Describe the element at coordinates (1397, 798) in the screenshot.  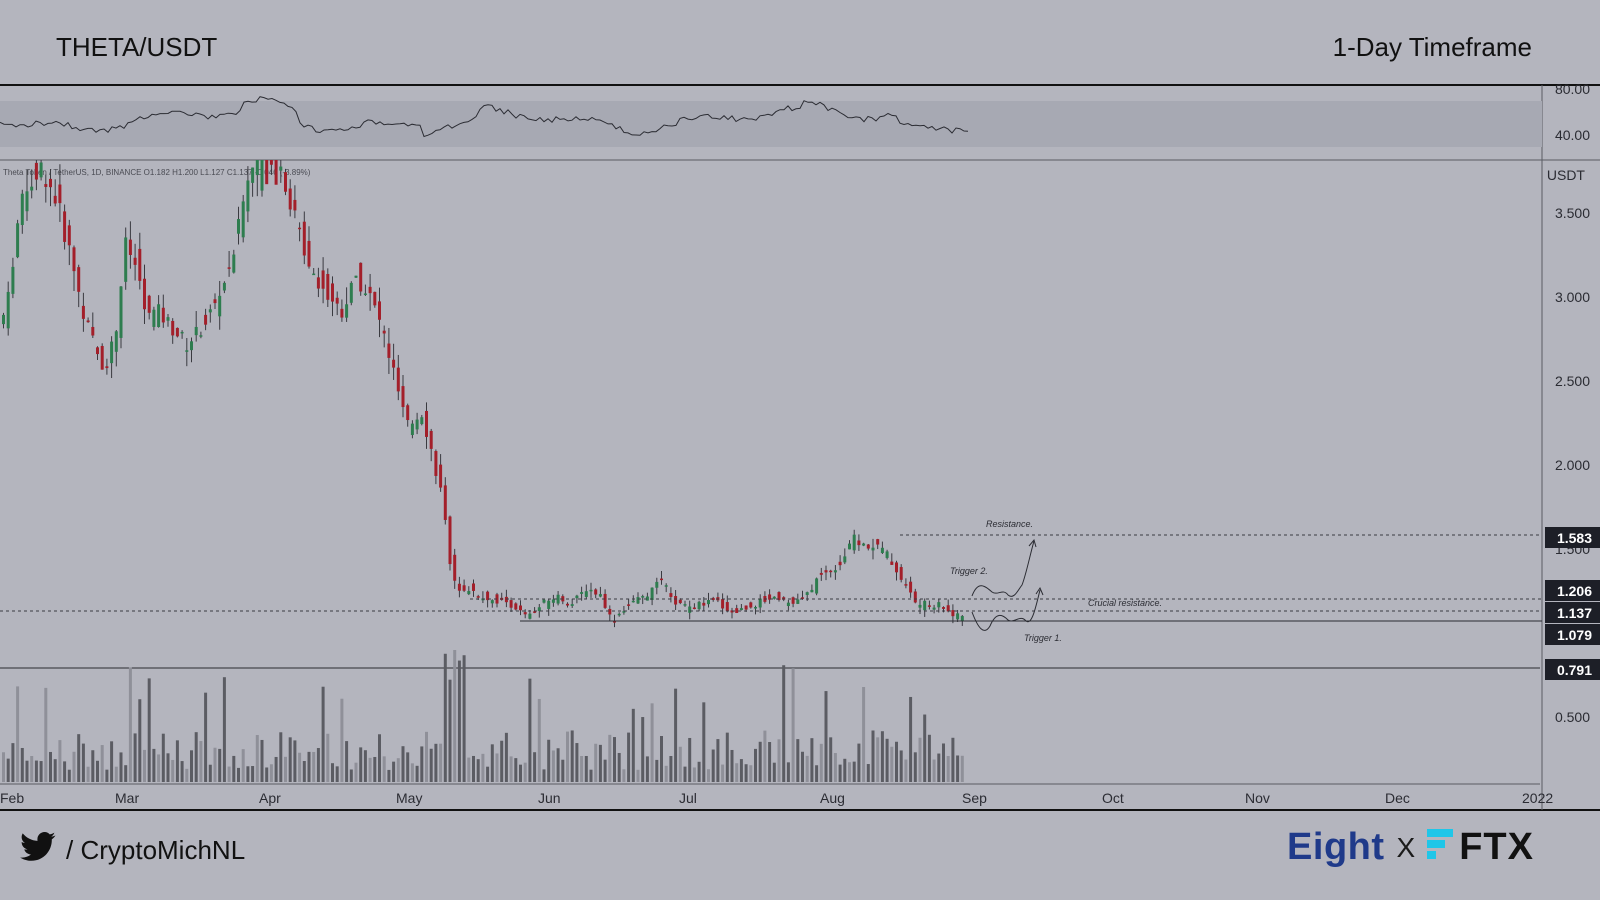
I see `x-tick-dec: Dec` at that location.